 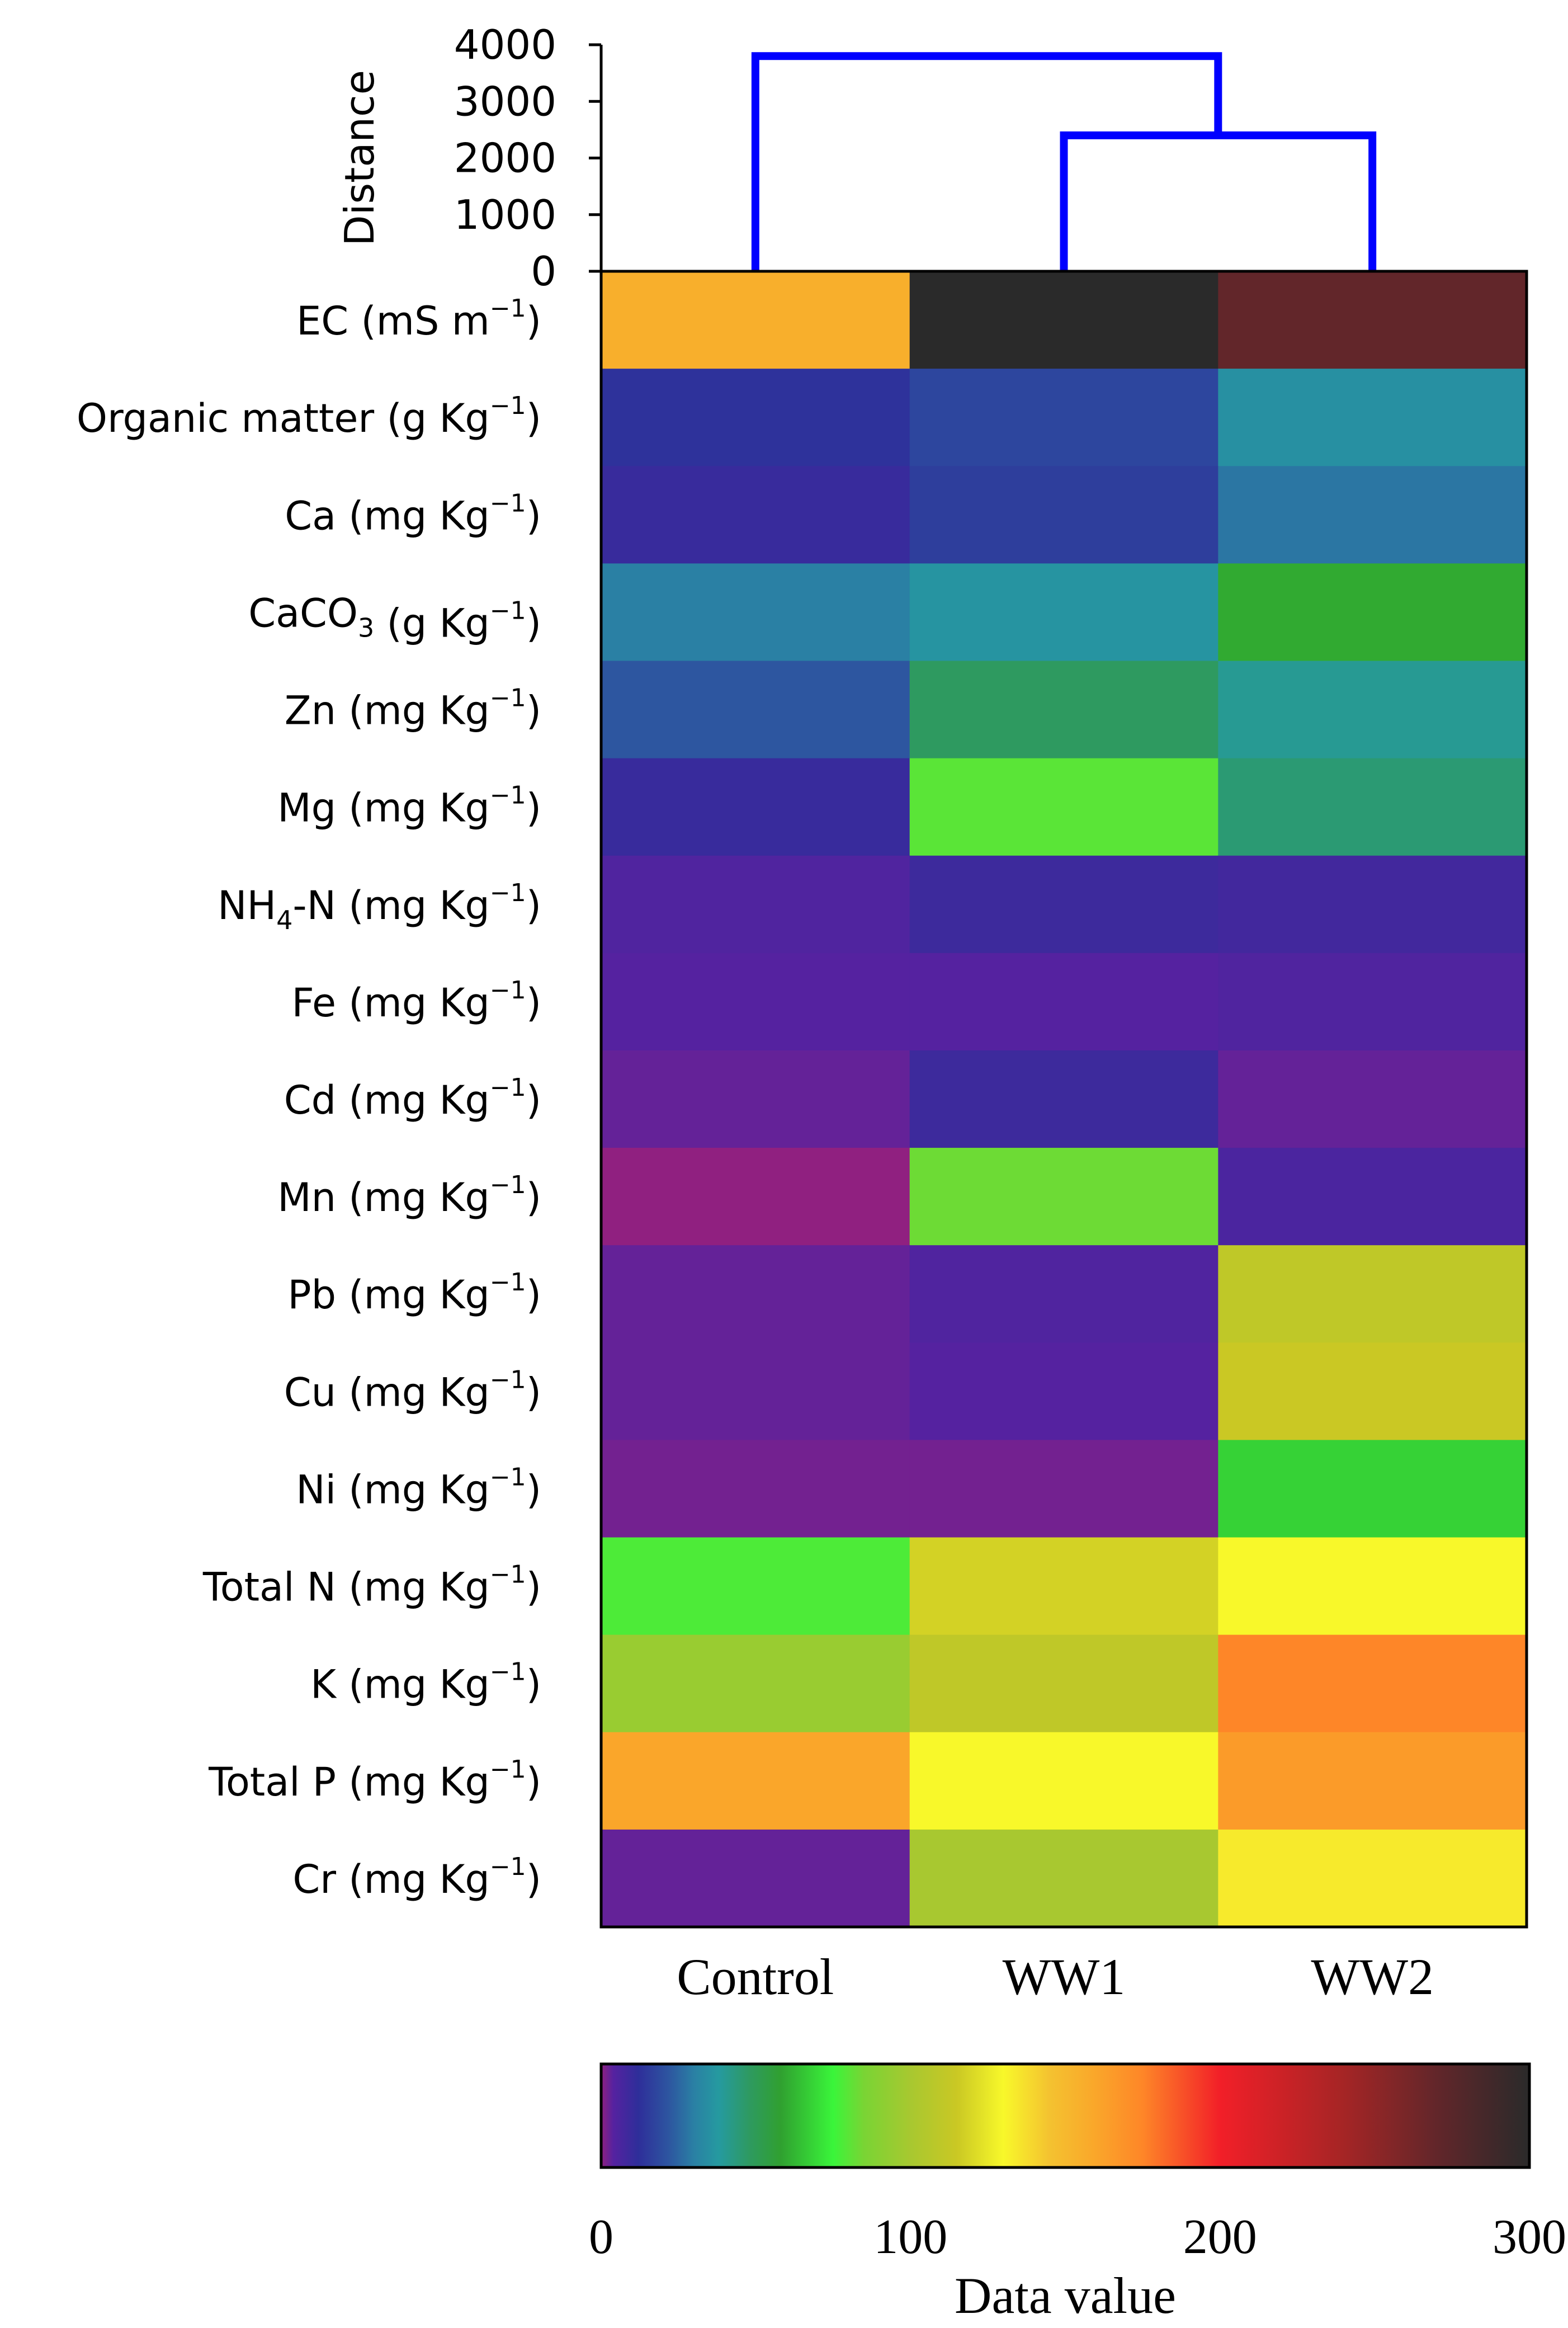 What do you see at coordinates (379, 907) in the screenshot?
I see `row-label-nh4-n: NH4-N (mg Kg−1)` at bounding box center [379, 907].